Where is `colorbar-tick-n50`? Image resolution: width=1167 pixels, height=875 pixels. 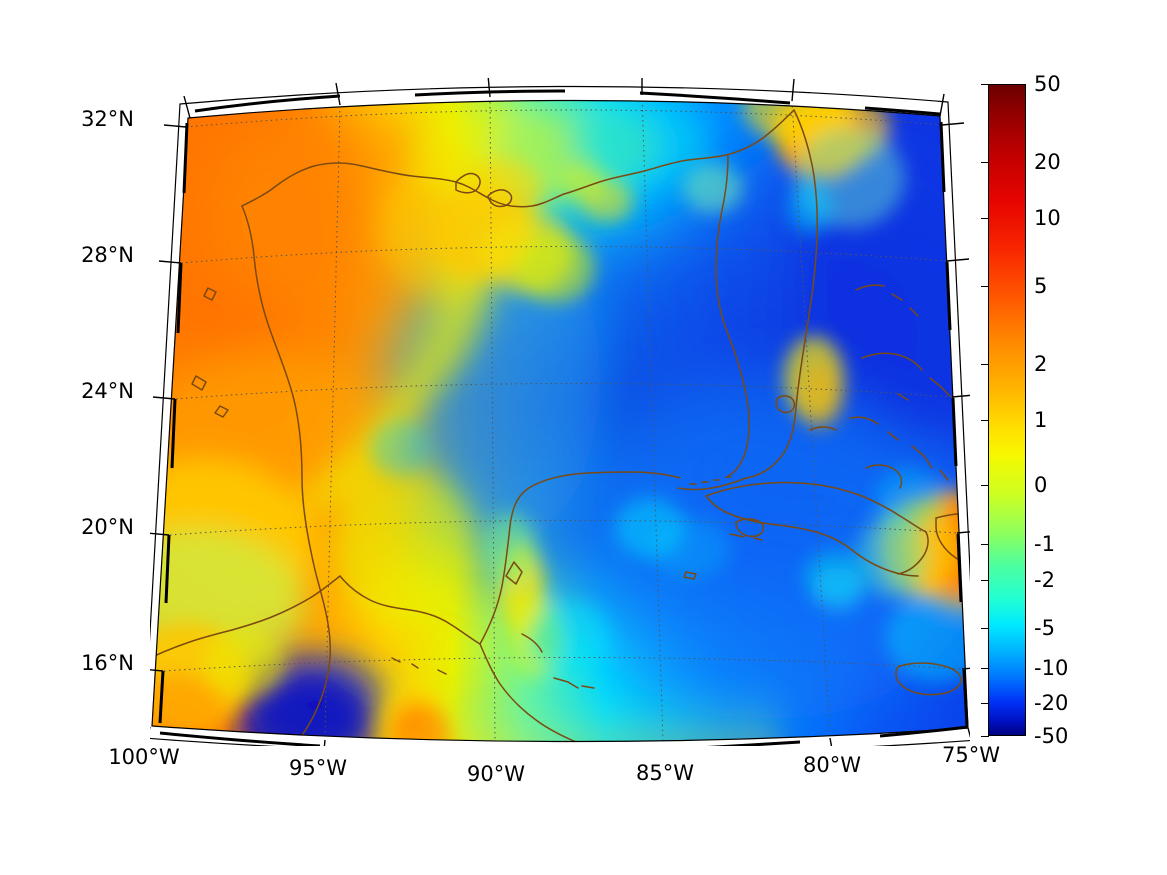
colorbar-tick-n50 is located at coordinates (985, 736).